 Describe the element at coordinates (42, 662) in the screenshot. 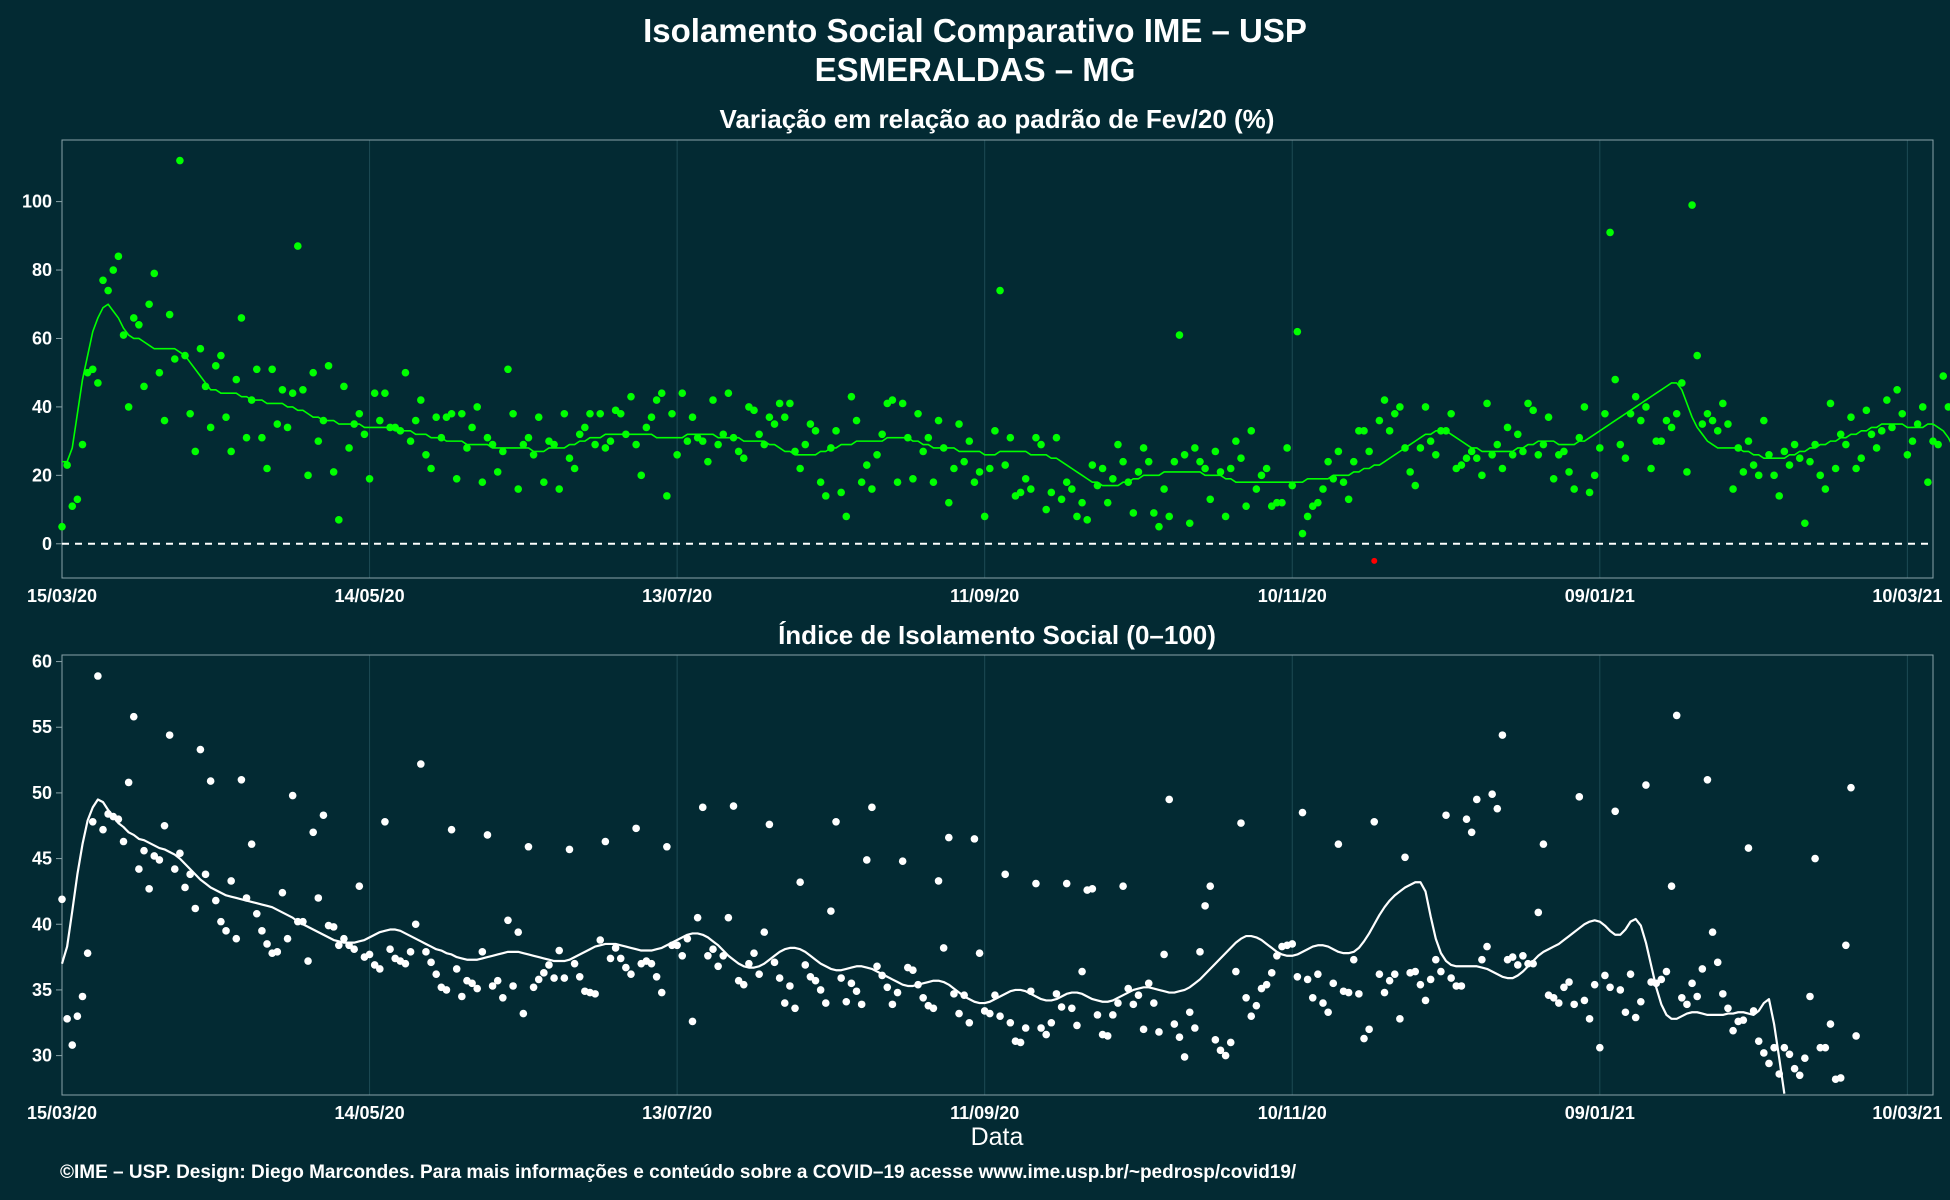

I see `bottom-y-tick-label: 60` at that location.